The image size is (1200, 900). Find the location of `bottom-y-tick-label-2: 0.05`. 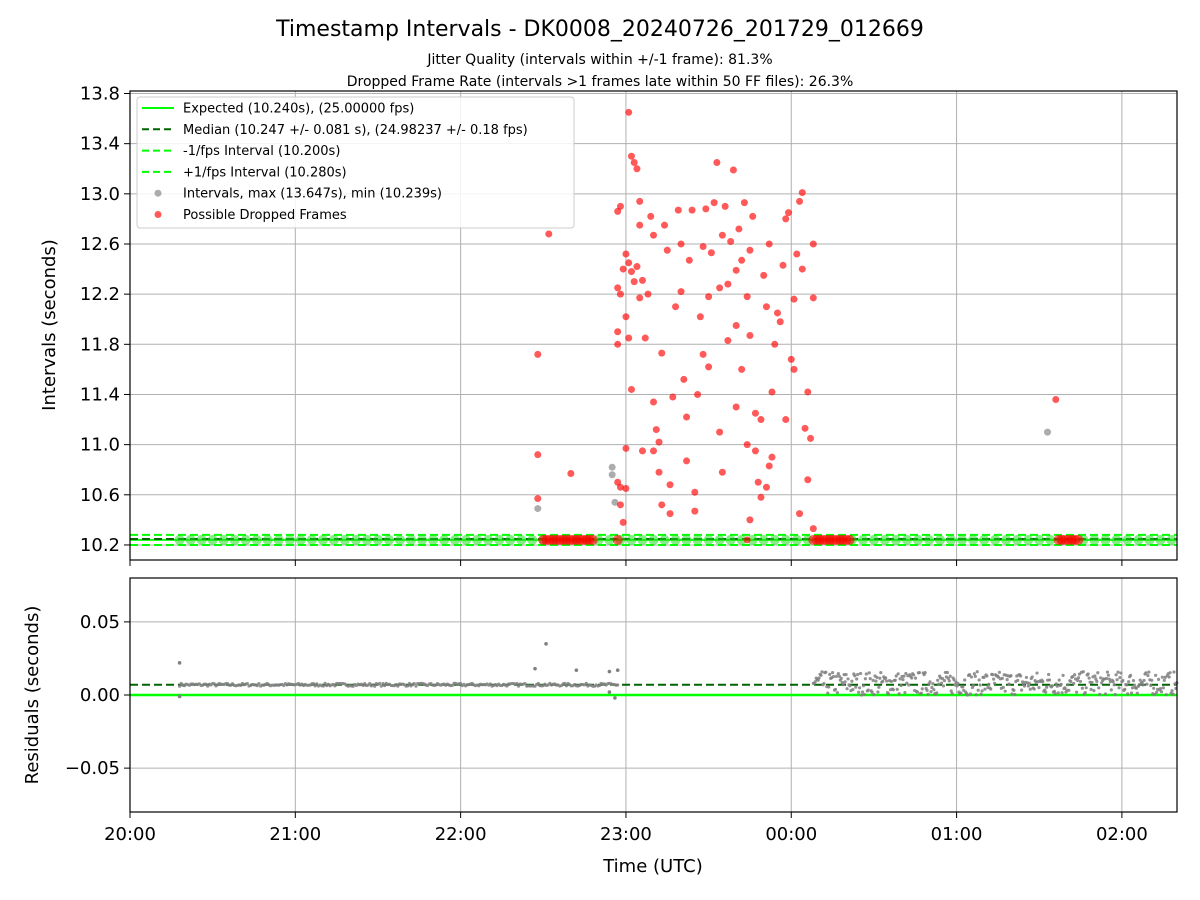

bottom-y-tick-label-2: 0.05 is located at coordinates (100, 622).